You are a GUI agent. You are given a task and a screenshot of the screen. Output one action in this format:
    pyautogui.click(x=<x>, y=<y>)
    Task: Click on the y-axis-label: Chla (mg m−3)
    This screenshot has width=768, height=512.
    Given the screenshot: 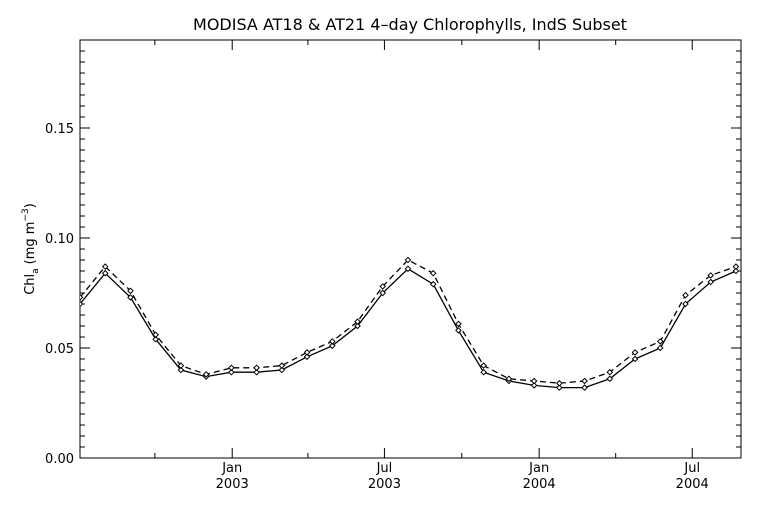 What is the action you would take?
    pyautogui.click(x=31, y=249)
    